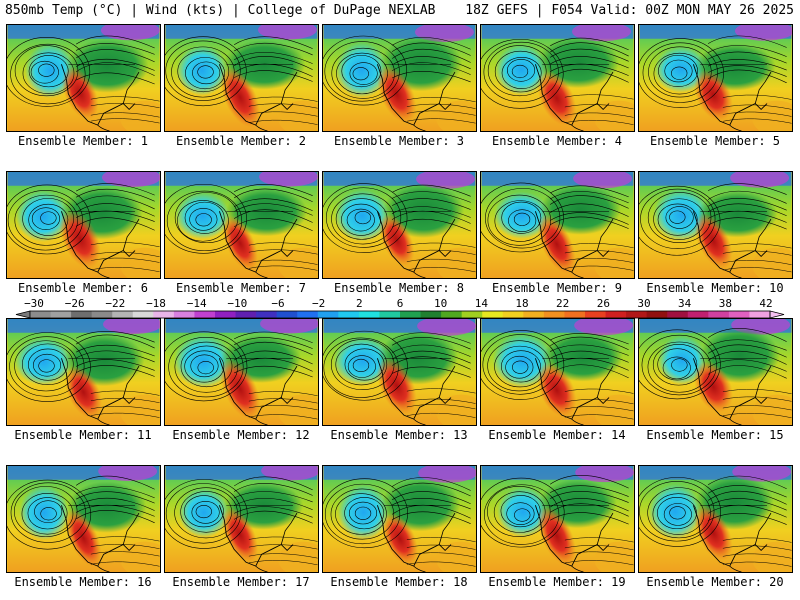  Describe the element at coordinates (83, 582) in the screenshot. I see `ensemble-member-label: Ensemble Member: 16` at that location.